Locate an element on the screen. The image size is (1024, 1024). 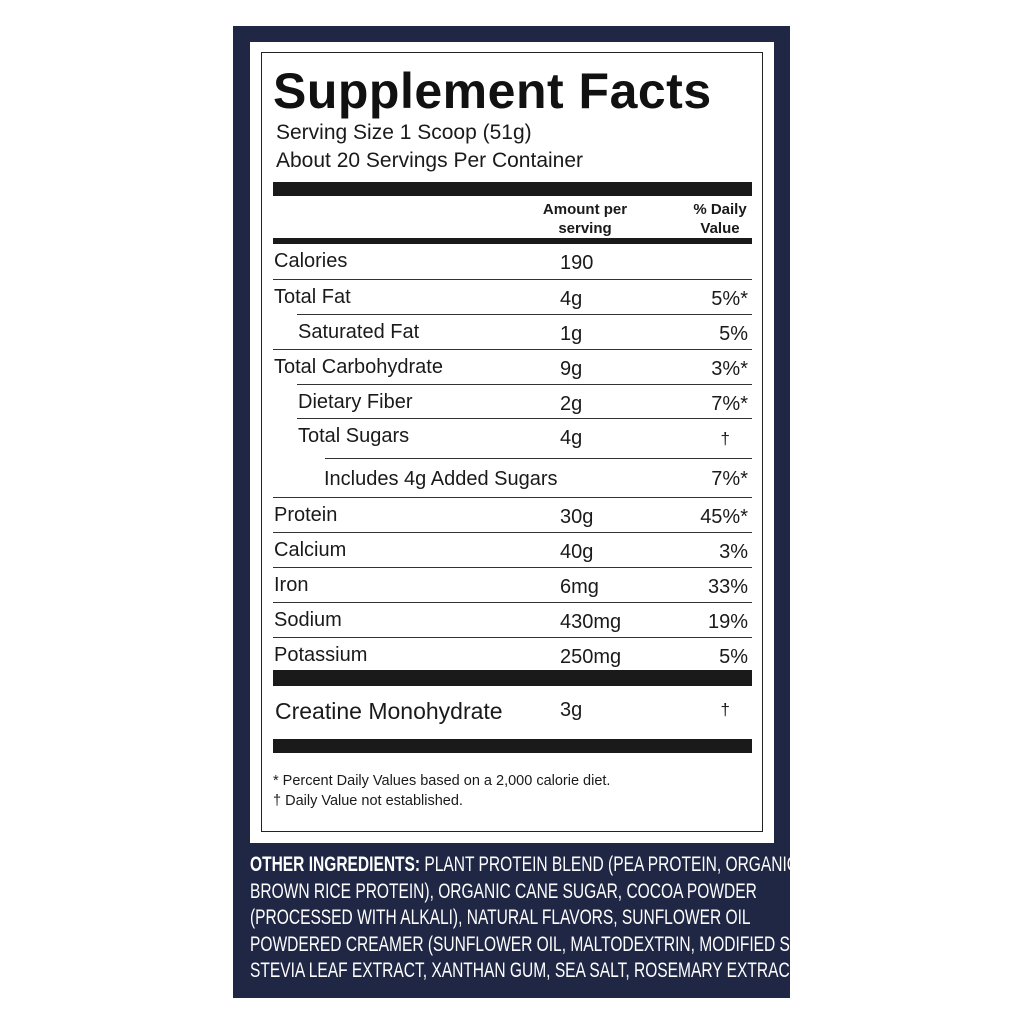
nutrient-row: Iron 6mg 33% is located at coordinates (512, 585).